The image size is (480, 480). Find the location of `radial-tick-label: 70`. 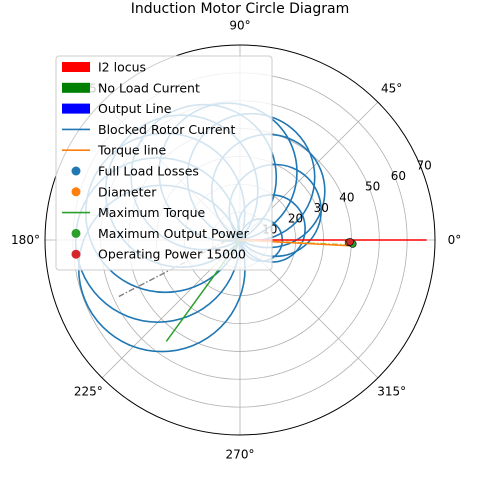

radial-tick-label: 70 is located at coordinates (424, 165).